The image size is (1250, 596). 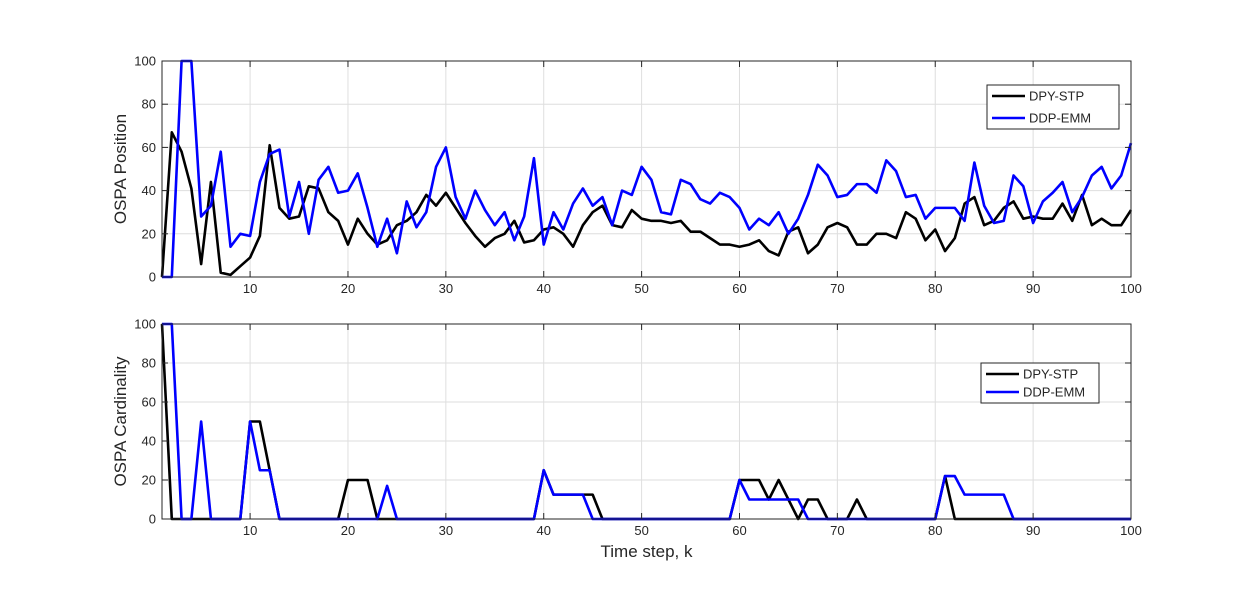 What do you see at coordinates (120, 169) in the screenshot?
I see `y-axis-label: OSPA Position` at bounding box center [120, 169].